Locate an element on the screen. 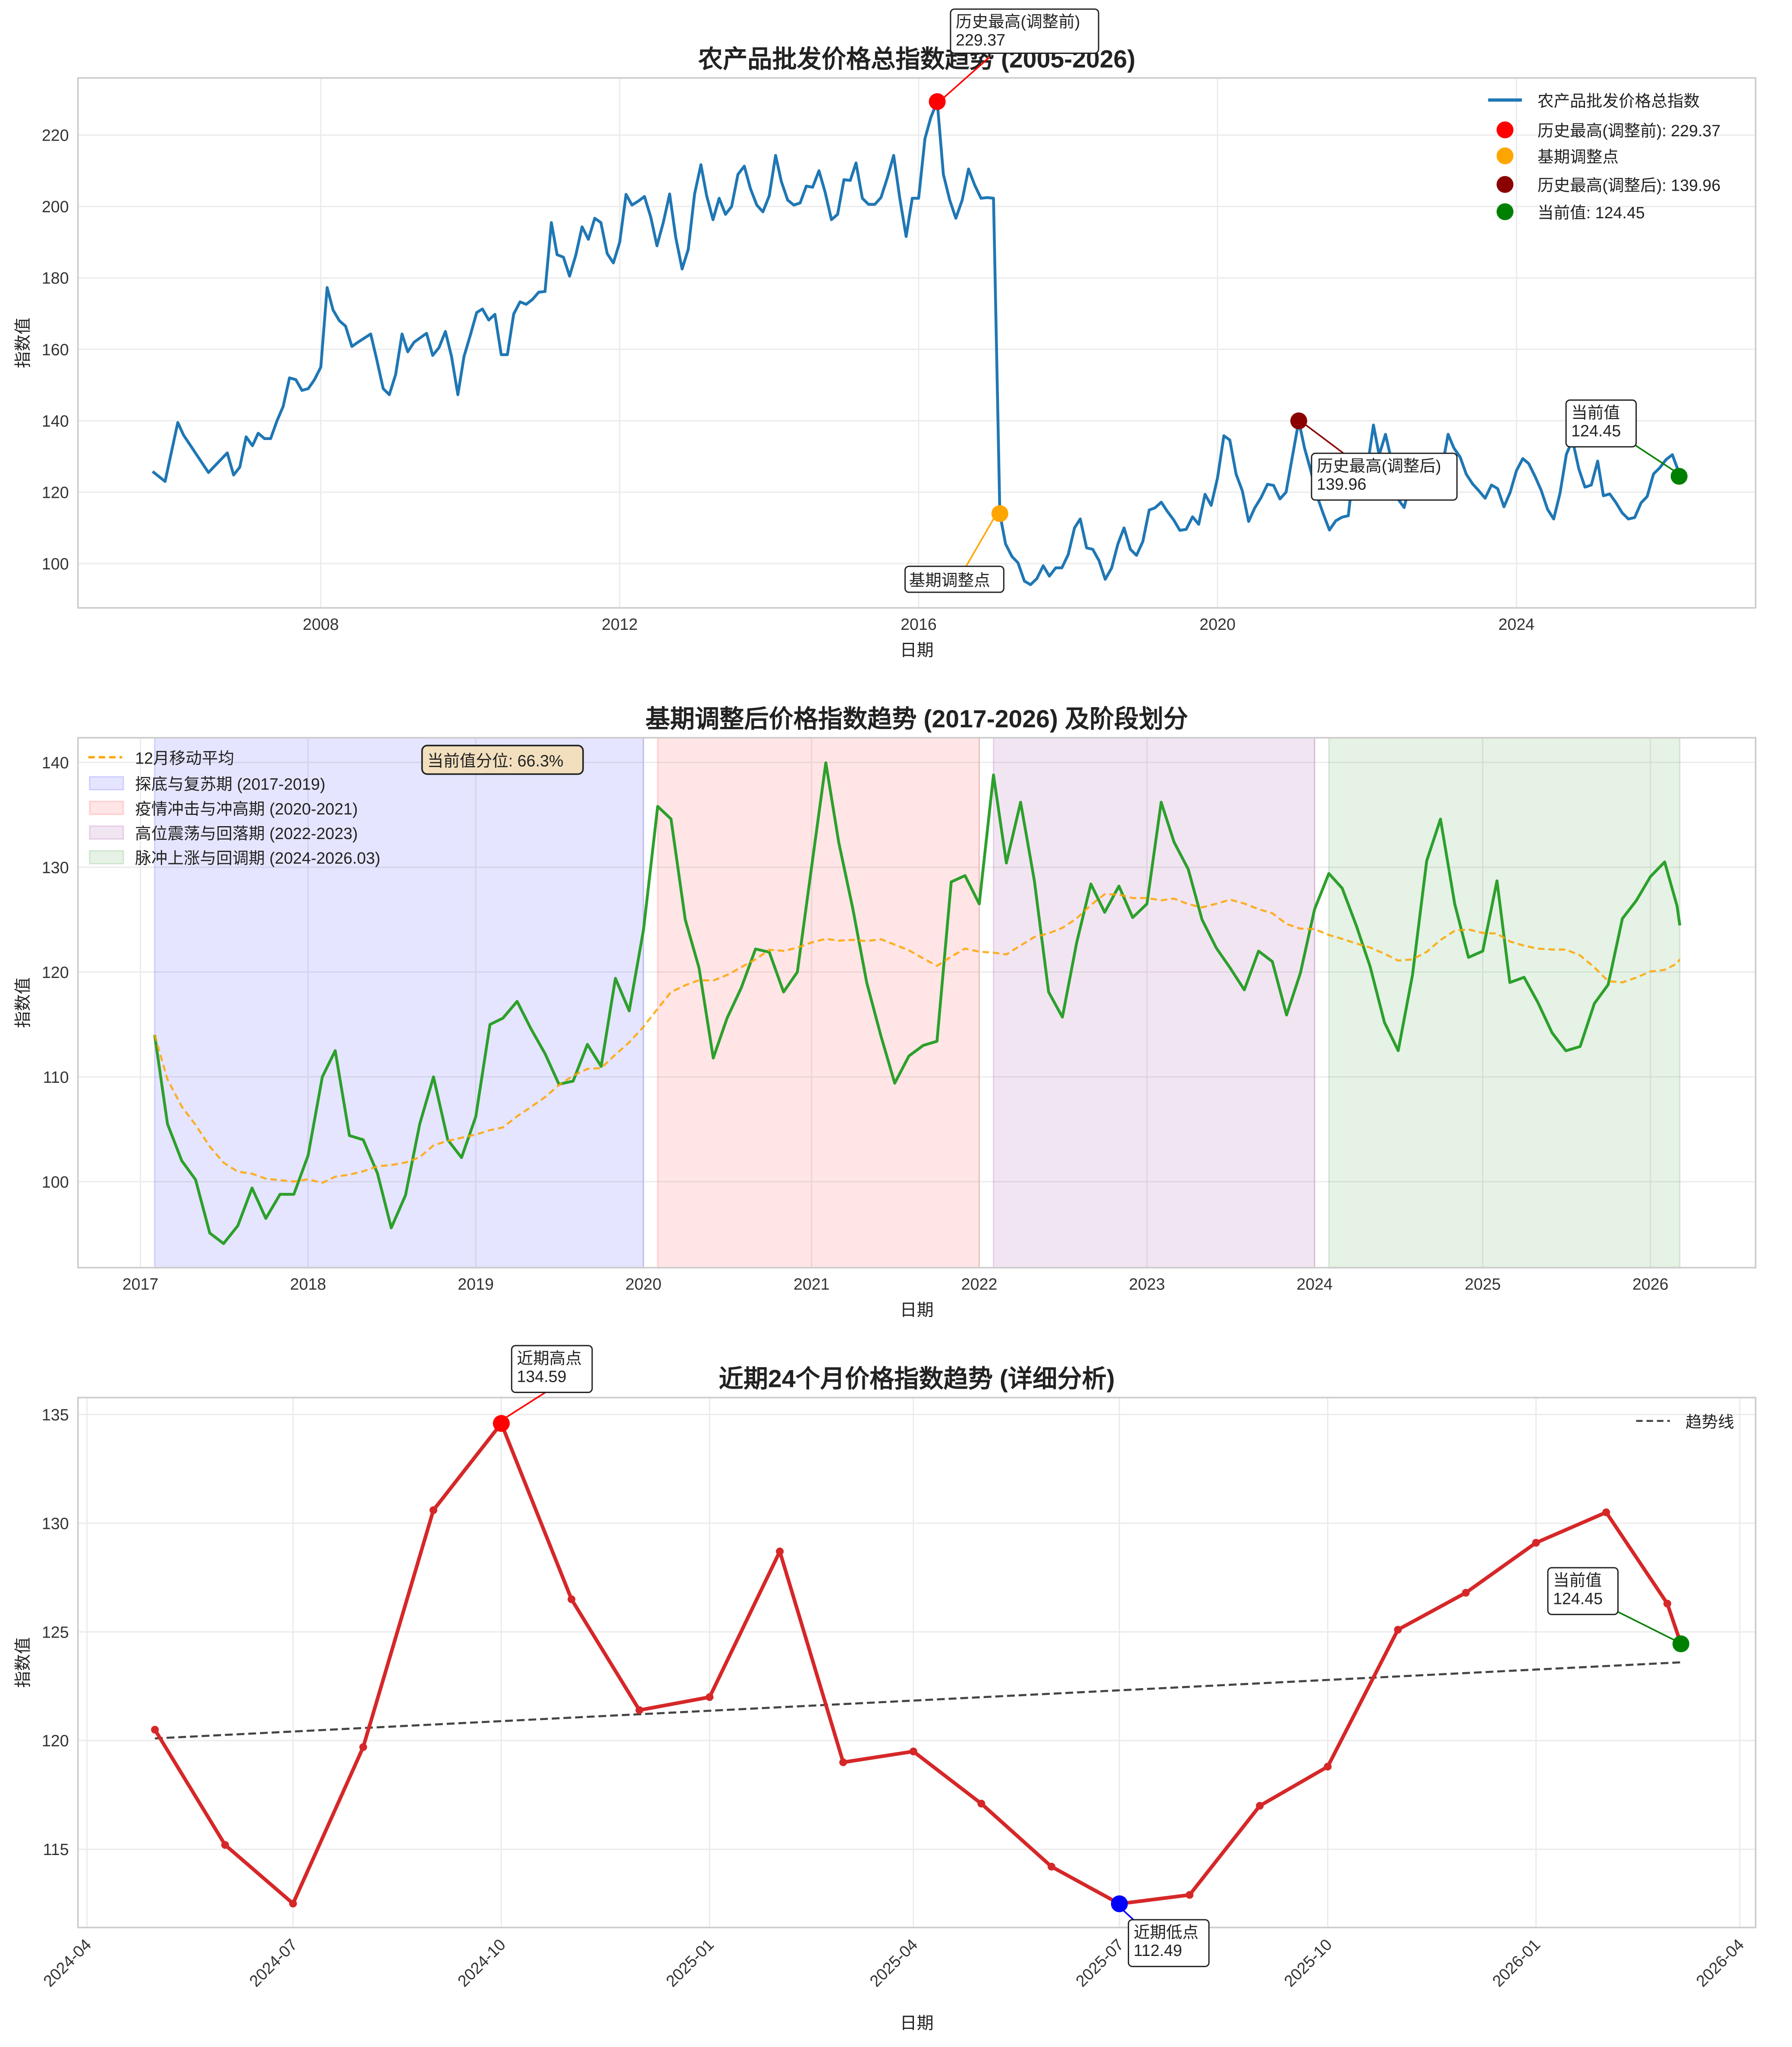  x-tick-label: 2020 is located at coordinates (1217, 624).